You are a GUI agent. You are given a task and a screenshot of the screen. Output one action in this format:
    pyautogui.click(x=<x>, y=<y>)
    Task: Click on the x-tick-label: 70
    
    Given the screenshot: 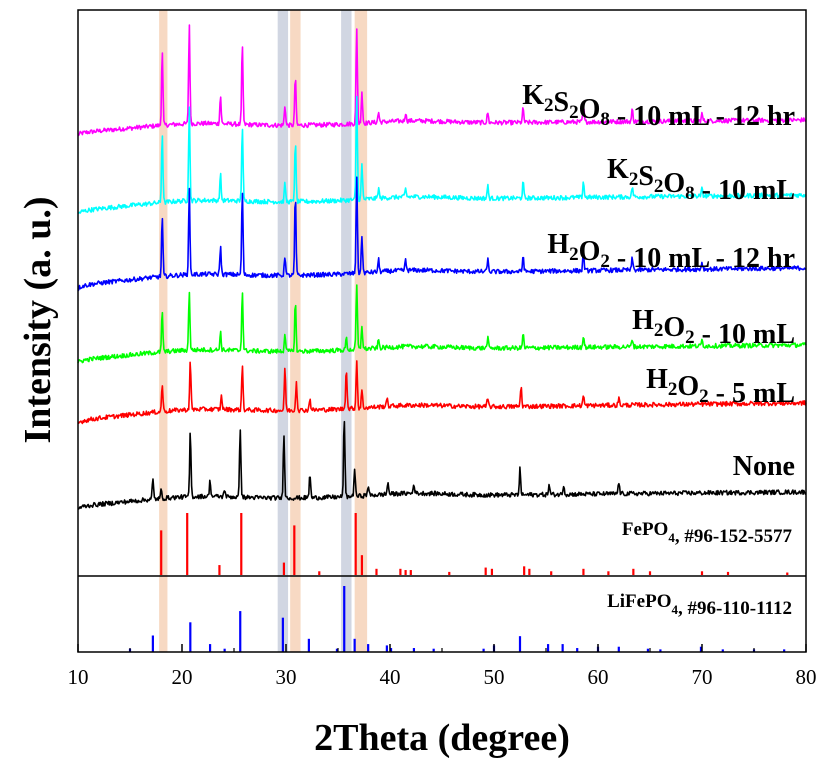 What is the action you would take?
    pyautogui.click(x=702, y=677)
    